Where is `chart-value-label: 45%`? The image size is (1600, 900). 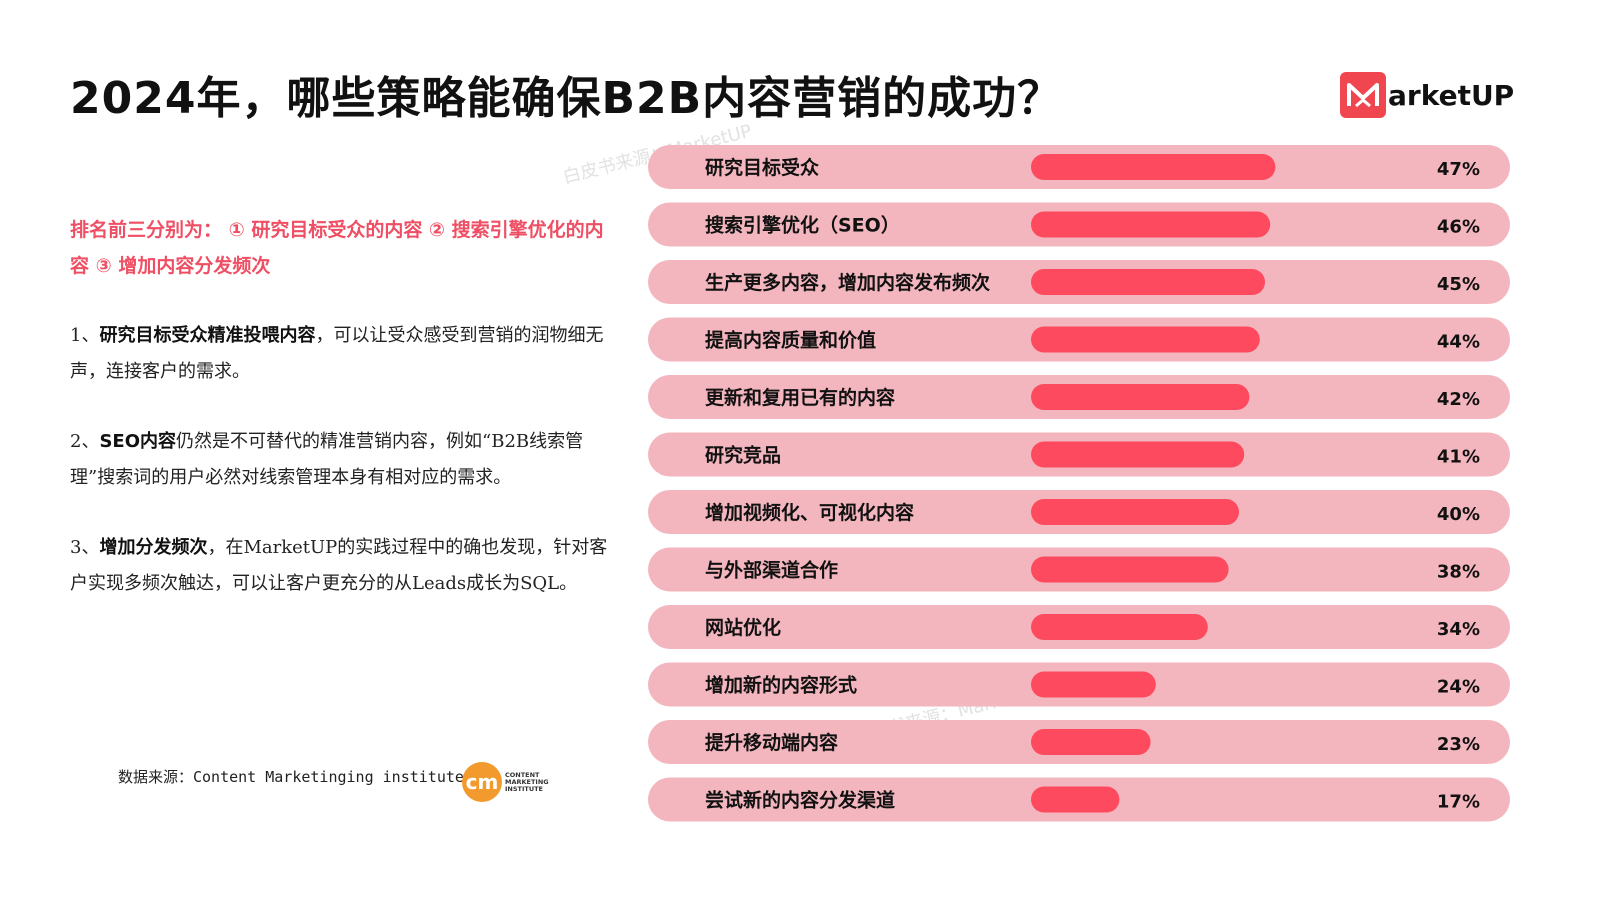
chart-value-label: 45% is located at coordinates (1458, 284).